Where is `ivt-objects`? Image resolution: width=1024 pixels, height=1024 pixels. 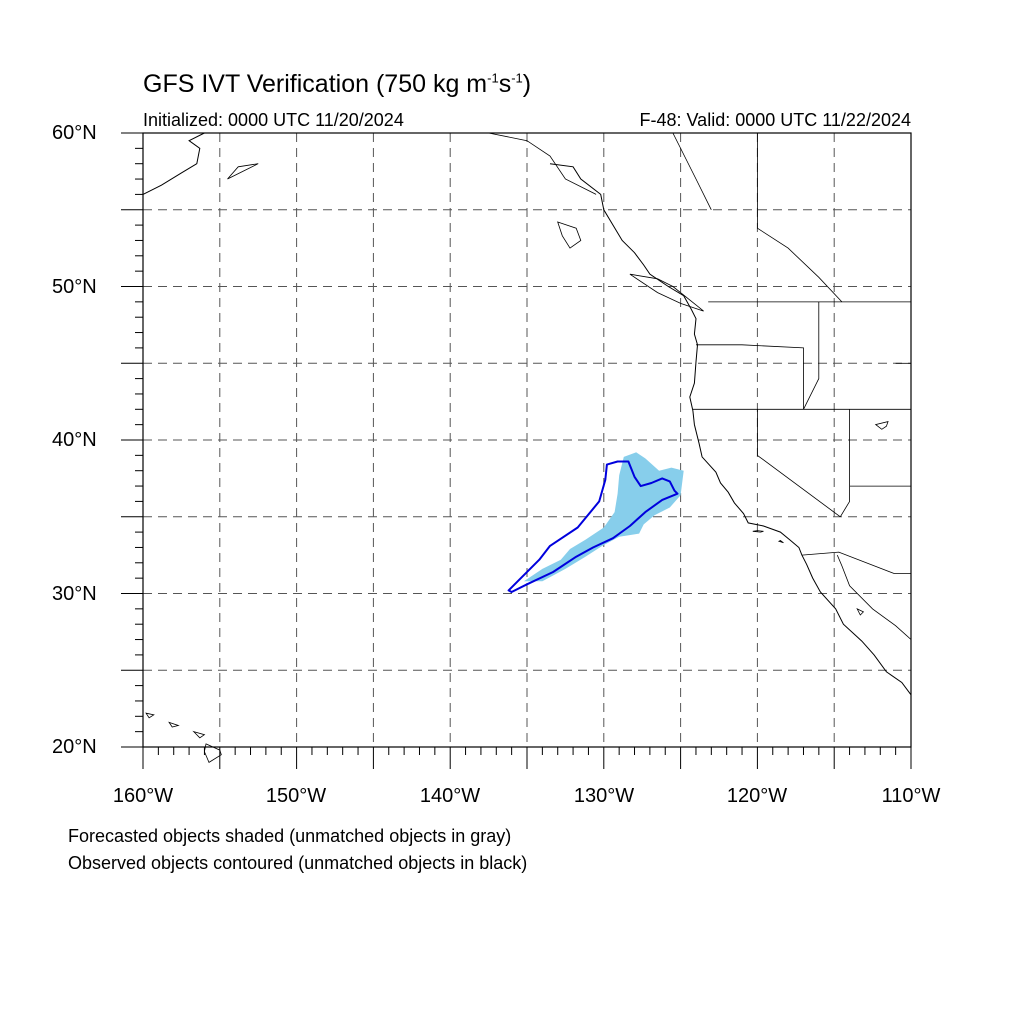
ivt-objects is located at coordinates (595, 522).